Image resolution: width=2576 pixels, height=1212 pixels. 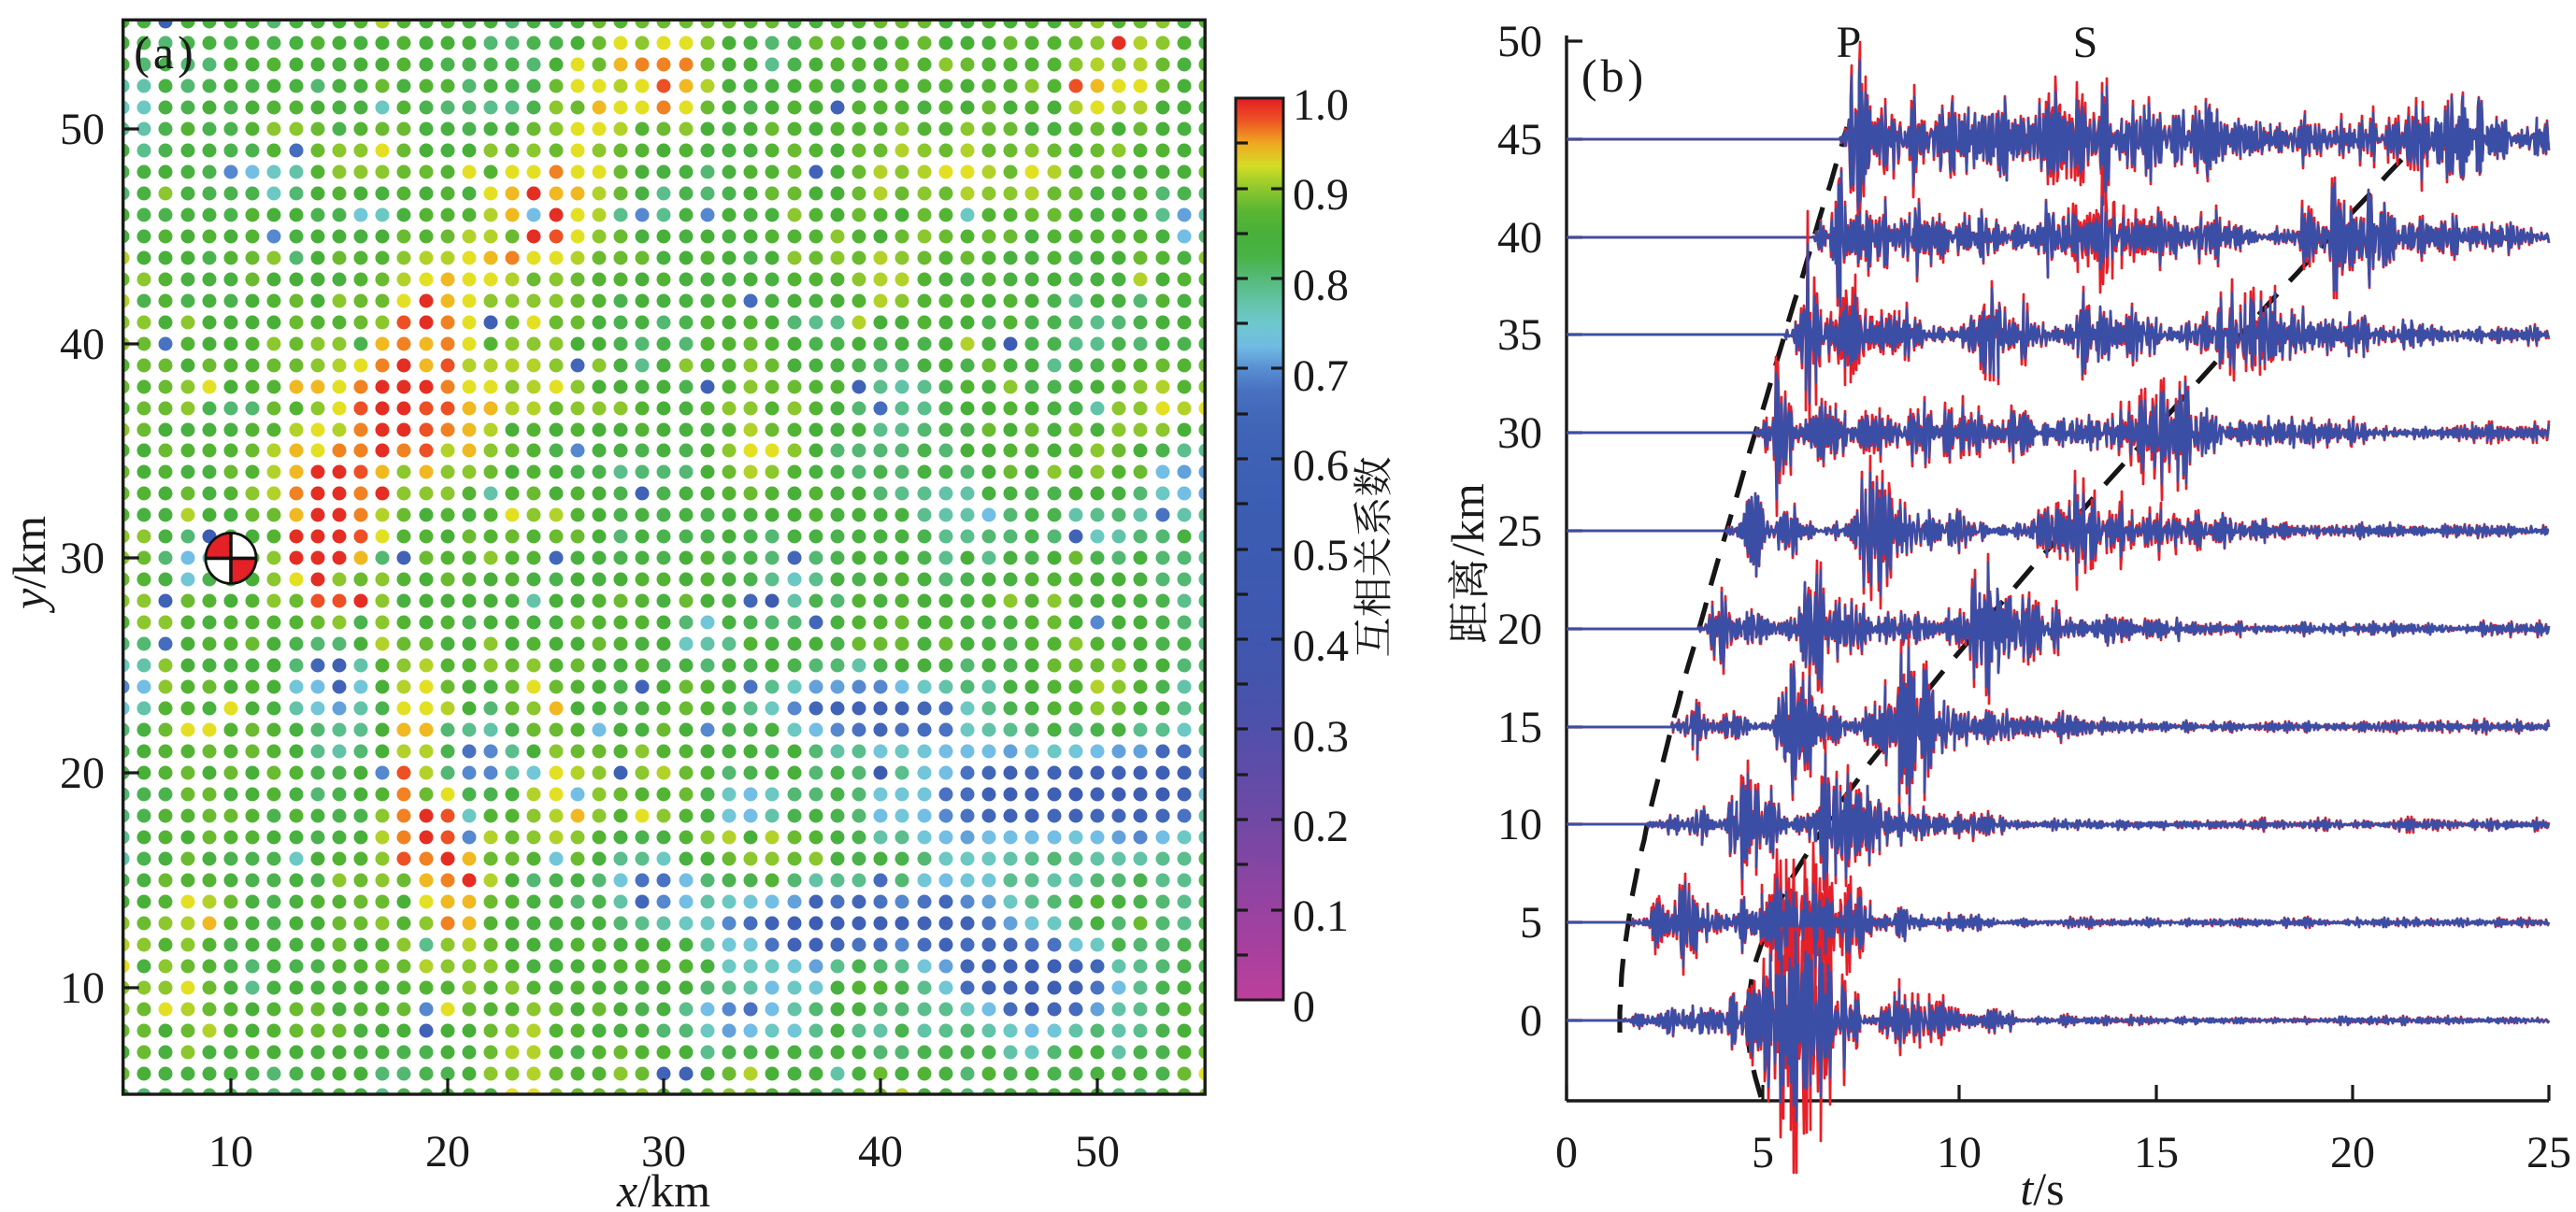 I want to click on svg-text: 0.7, so click(x=1321, y=376).